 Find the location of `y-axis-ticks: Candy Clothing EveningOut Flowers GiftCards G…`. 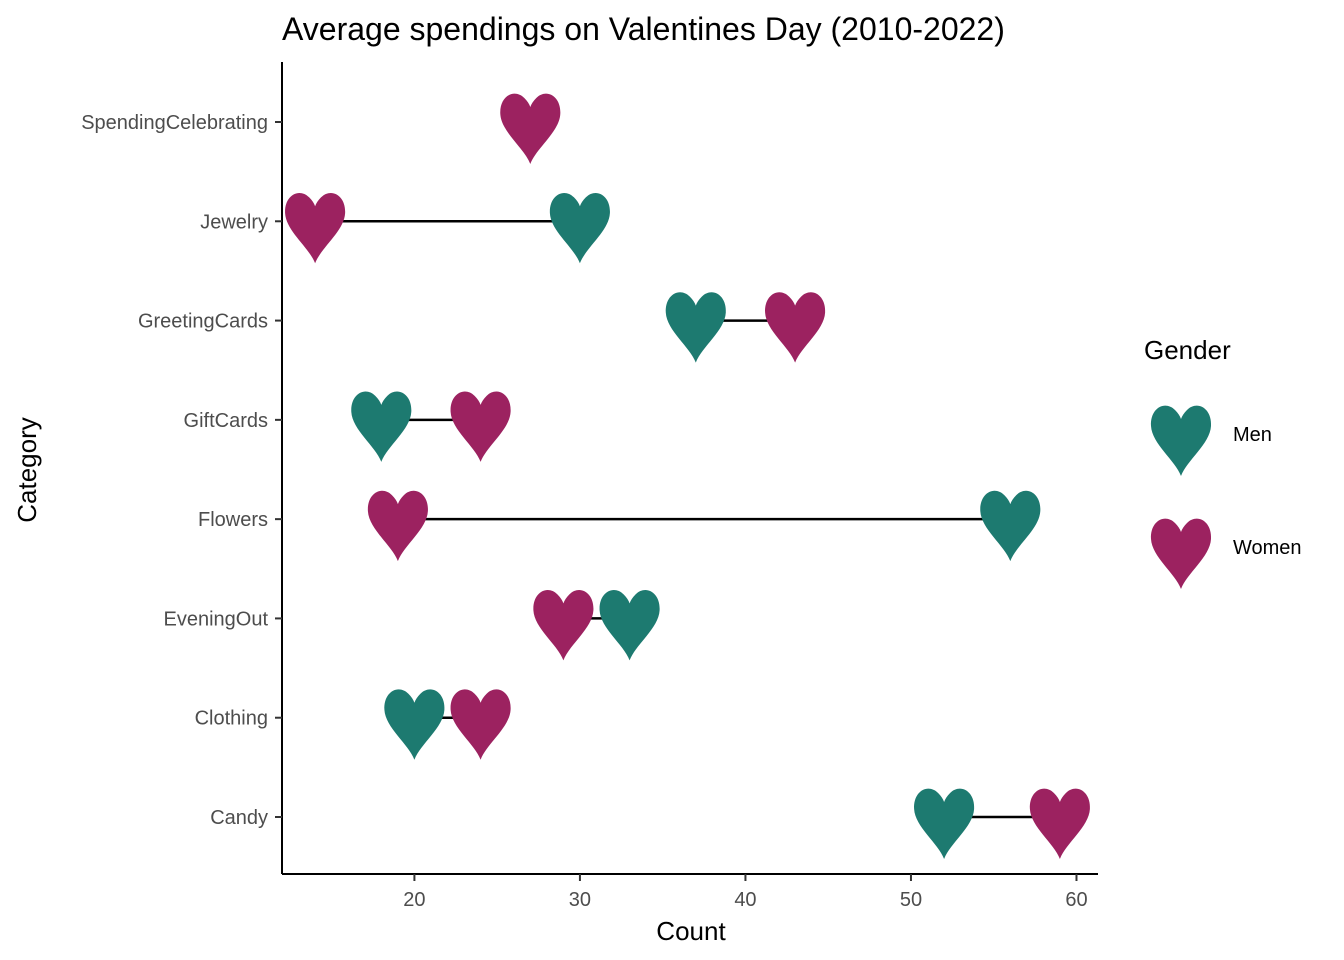

y-axis-ticks: Candy Clothing EveningOut Flowers GiftCards G… is located at coordinates (181, 470).